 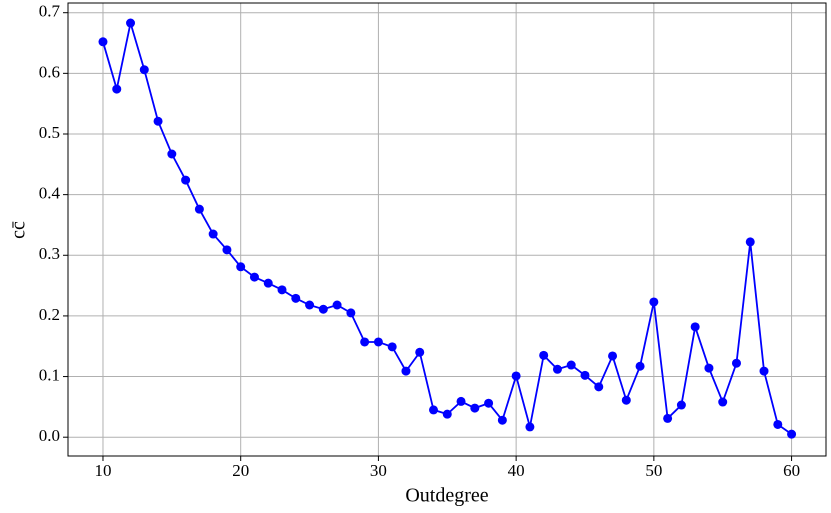 What do you see at coordinates (446, 496) in the screenshot?
I see `x-axis-label: Outdegree` at bounding box center [446, 496].